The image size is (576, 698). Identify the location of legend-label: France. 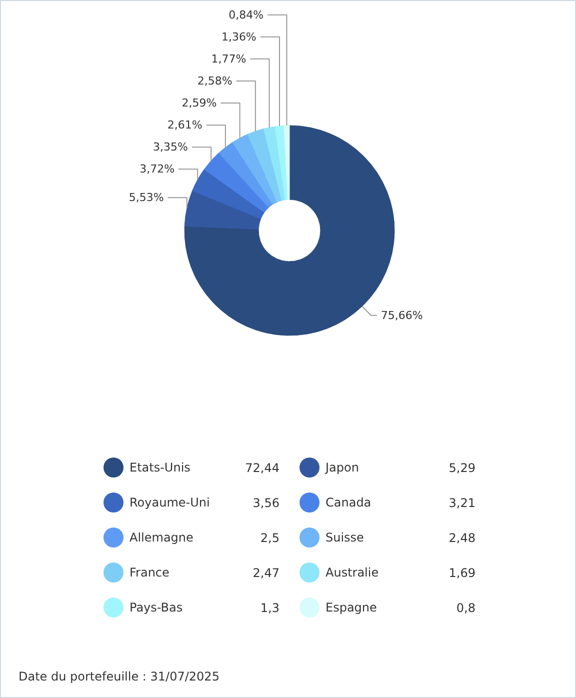
(150, 573).